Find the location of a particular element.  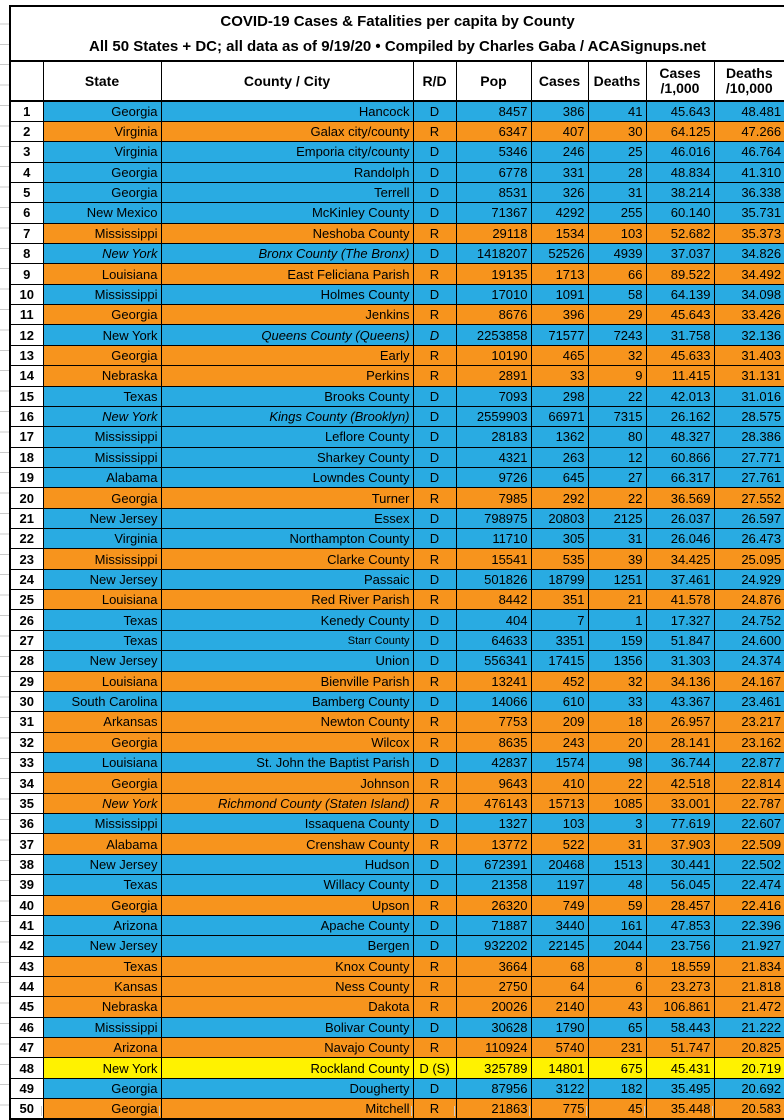

cell-pop: 71367 is located at coordinates (493, 213).